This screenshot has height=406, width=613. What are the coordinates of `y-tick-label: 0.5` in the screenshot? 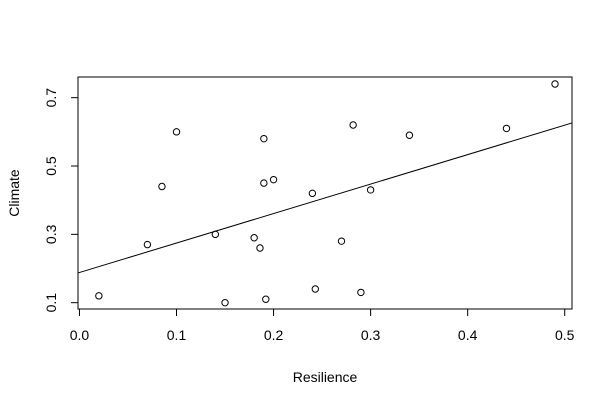 It's located at (51, 166).